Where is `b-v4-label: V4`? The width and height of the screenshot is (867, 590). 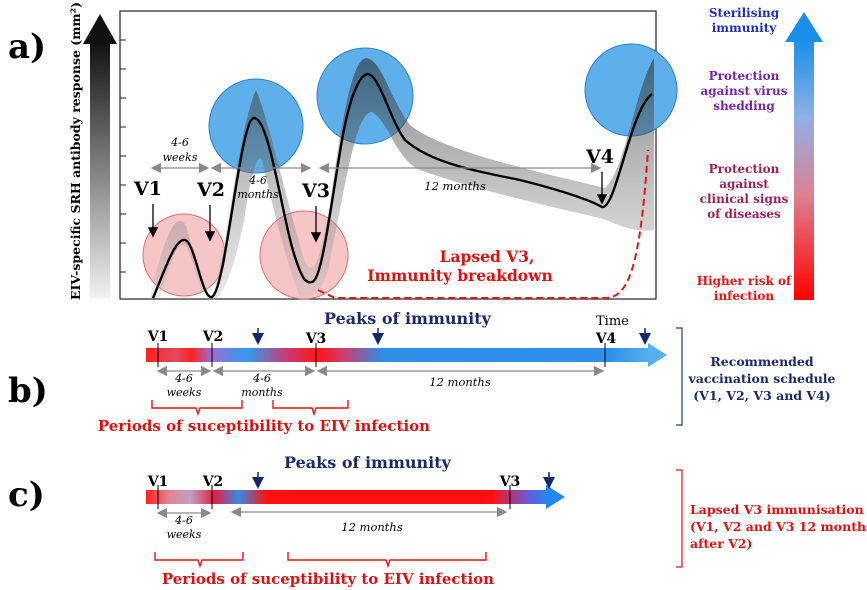 b-v4-label: V4 is located at coordinates (606, 339).